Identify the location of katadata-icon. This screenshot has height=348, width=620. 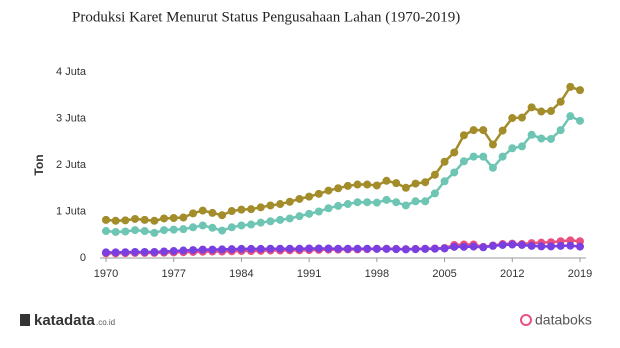
(25, 320).